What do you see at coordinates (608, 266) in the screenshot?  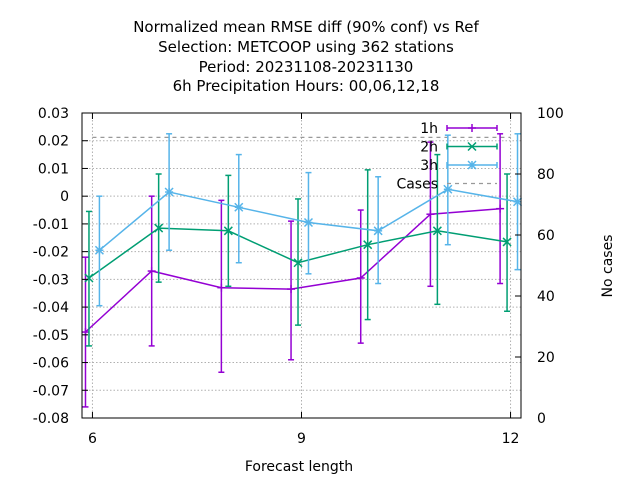 I see `y2-axis-label: No cases` at bounding box center [608, 266].